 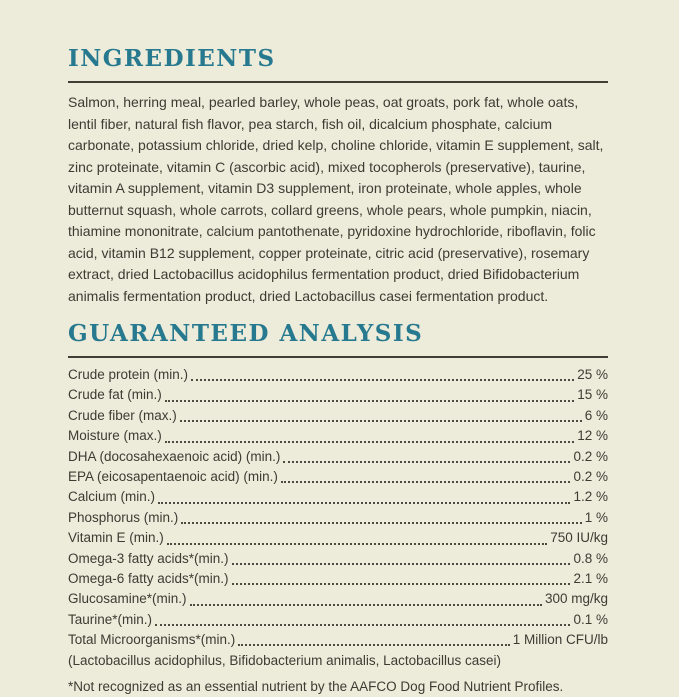 What do you see at coordinates (576, 599) in the screenshot?
I see `analysis-value: 300 mg/kg` at bounding box center [576, 599].